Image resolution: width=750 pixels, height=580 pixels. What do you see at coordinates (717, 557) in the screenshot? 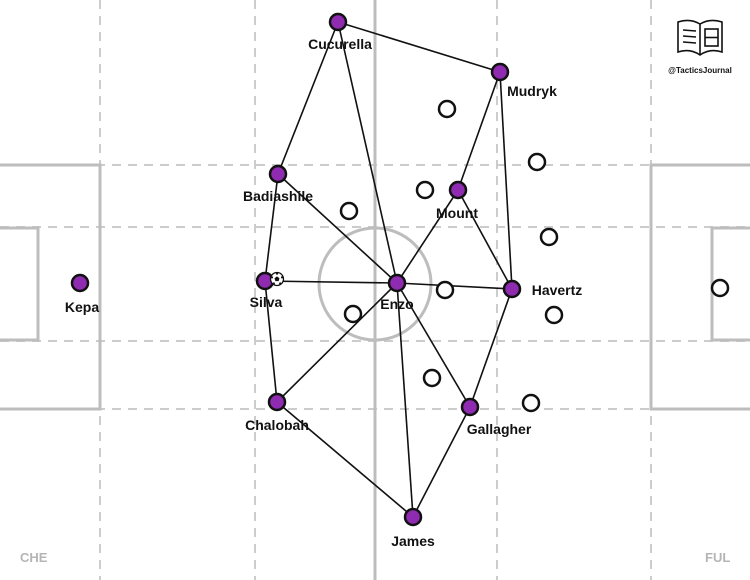
I see `team-label-right: FUL` at bounding box center [717, 557].